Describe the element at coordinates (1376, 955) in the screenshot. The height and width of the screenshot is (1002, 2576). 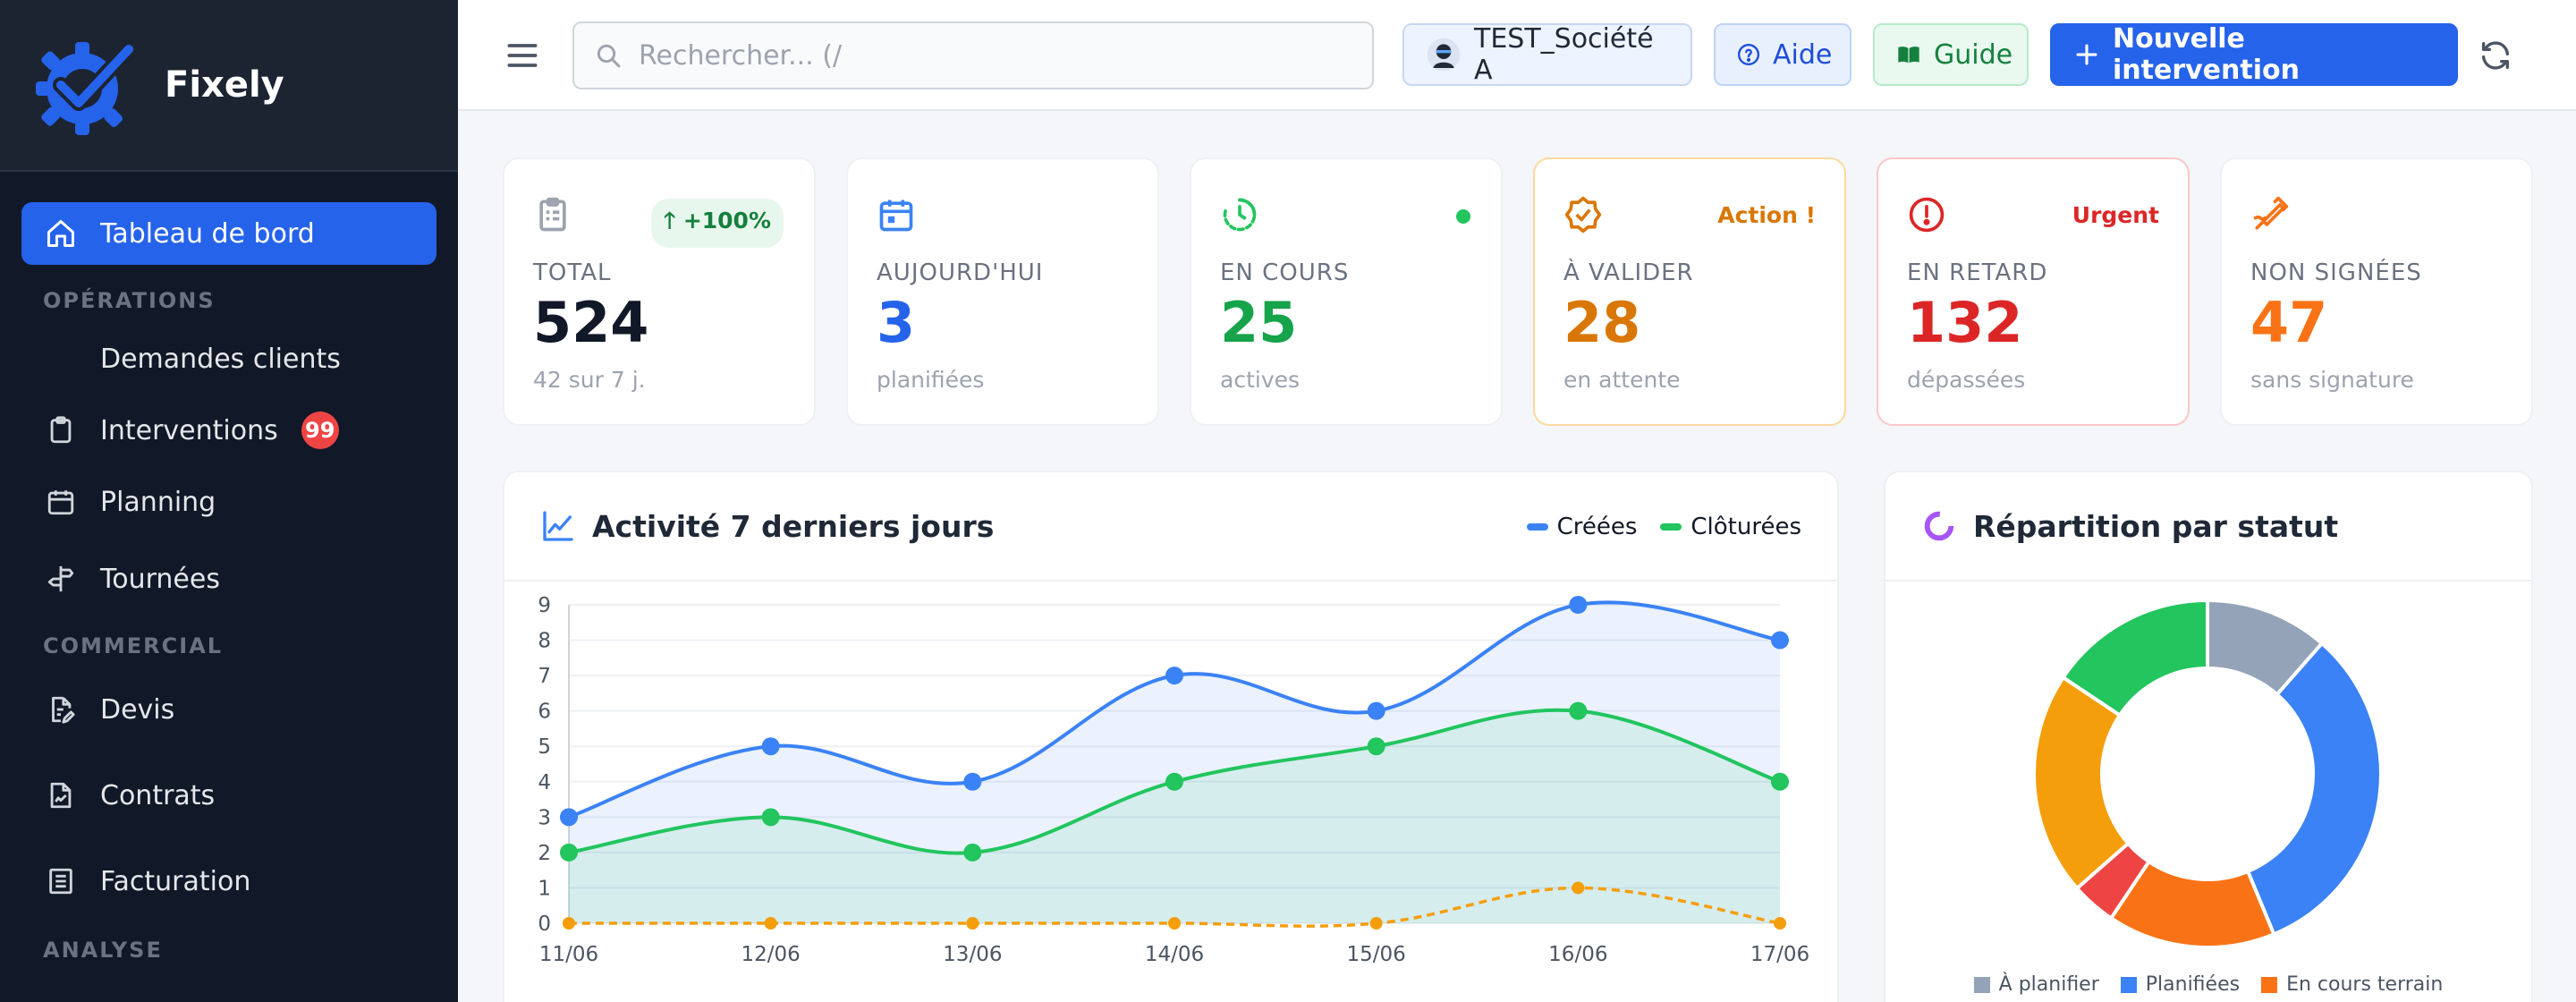
I see `x-tick-label: 15/06` at that location.